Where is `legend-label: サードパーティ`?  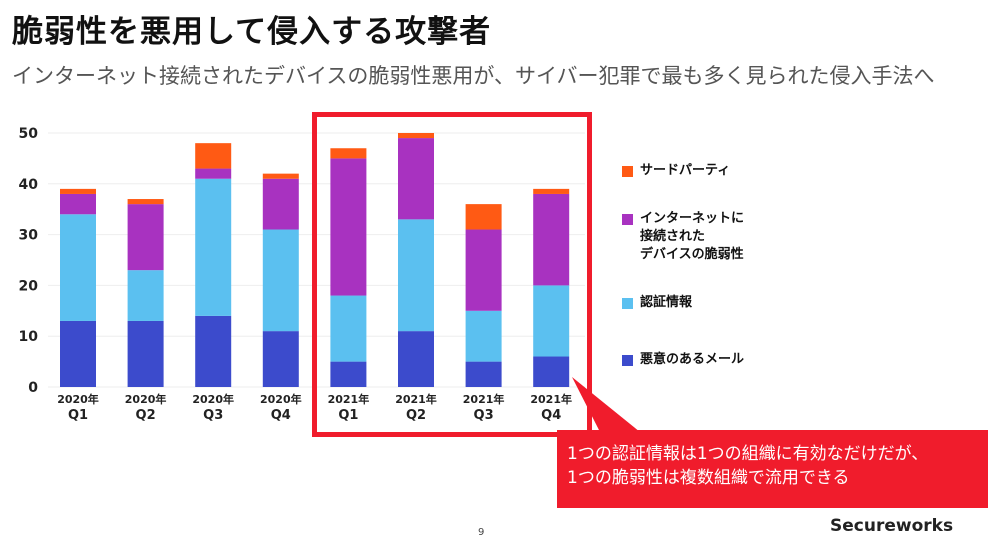
legend-label: サードパーティ is located at coordinates (685, 170).